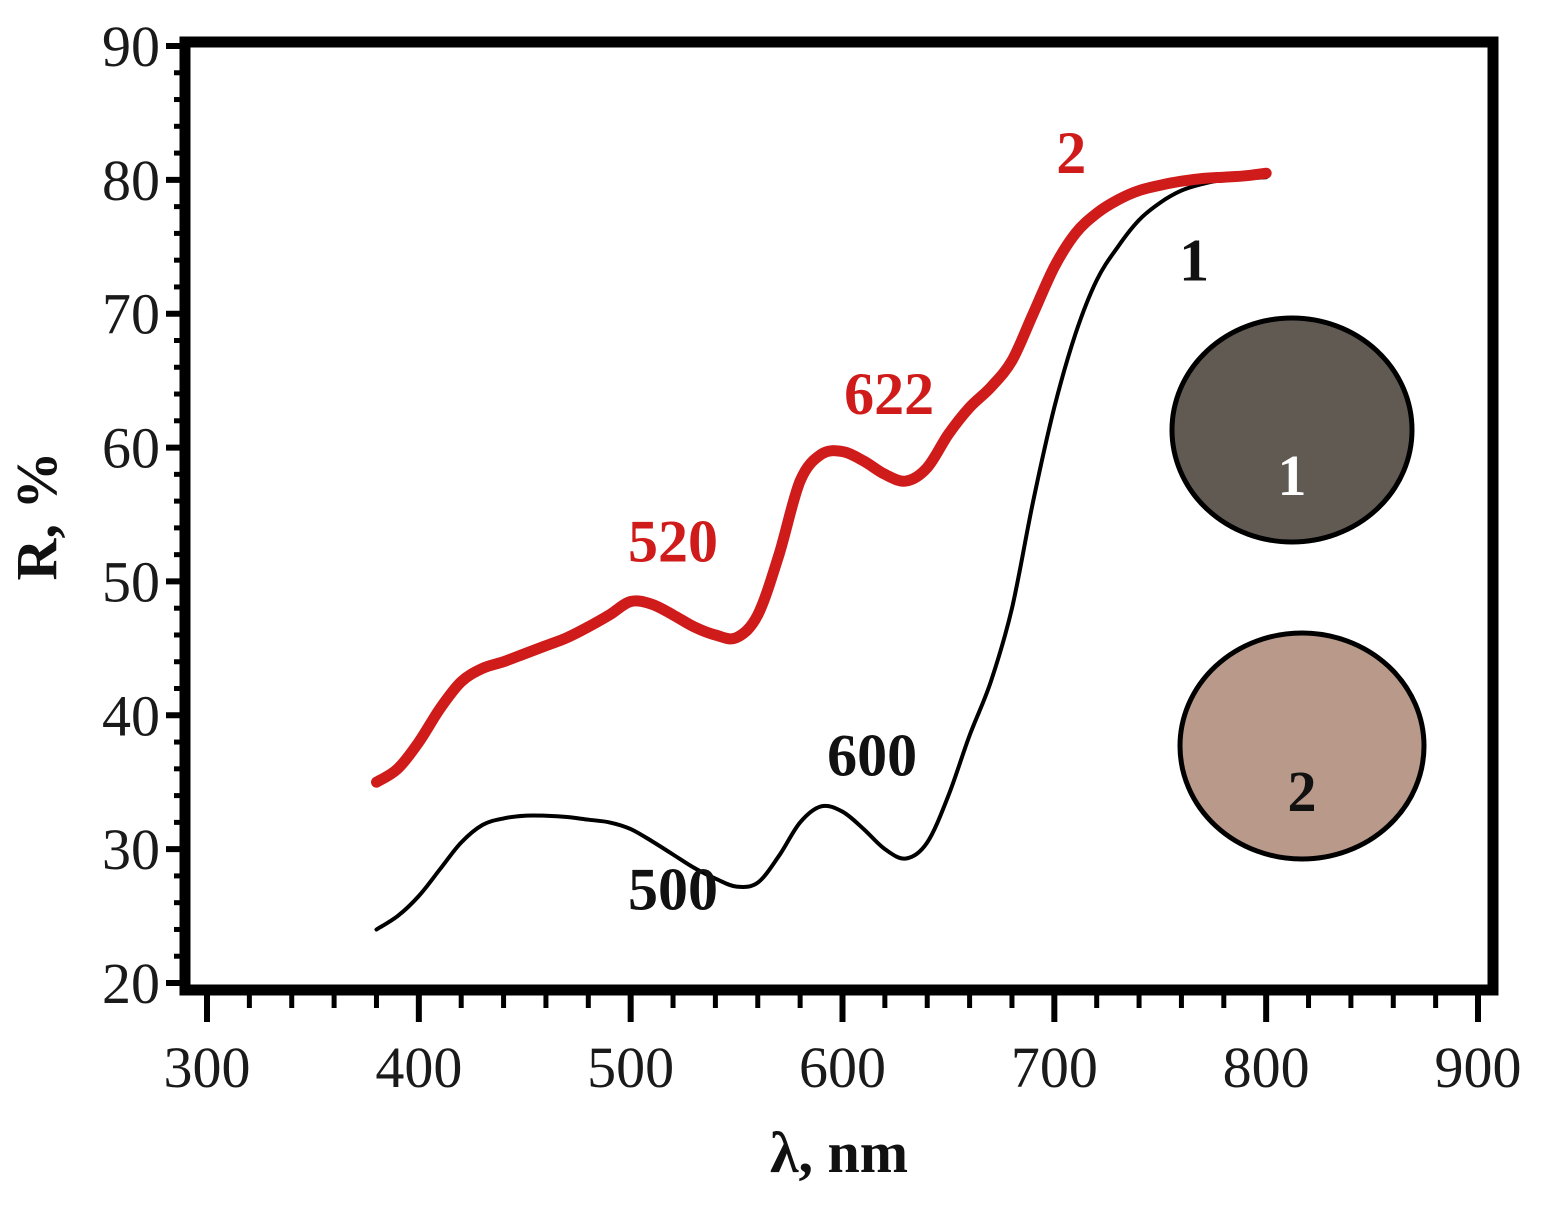 This screenshot has height=1213, width=1555. I want to click on y-tick-label: 50, so click(131, 581).